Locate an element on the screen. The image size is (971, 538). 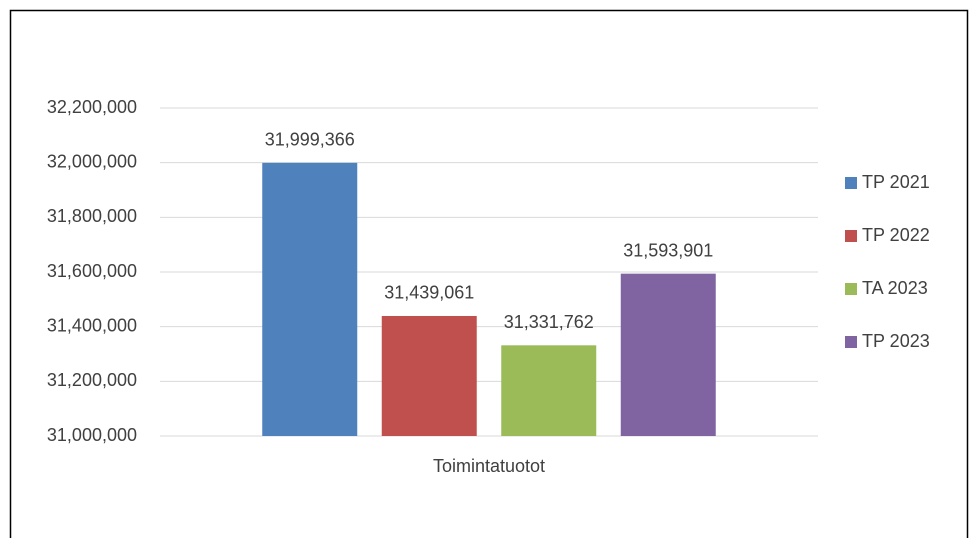
data-label: 31,439,061 is located at coordinates (429, 293).